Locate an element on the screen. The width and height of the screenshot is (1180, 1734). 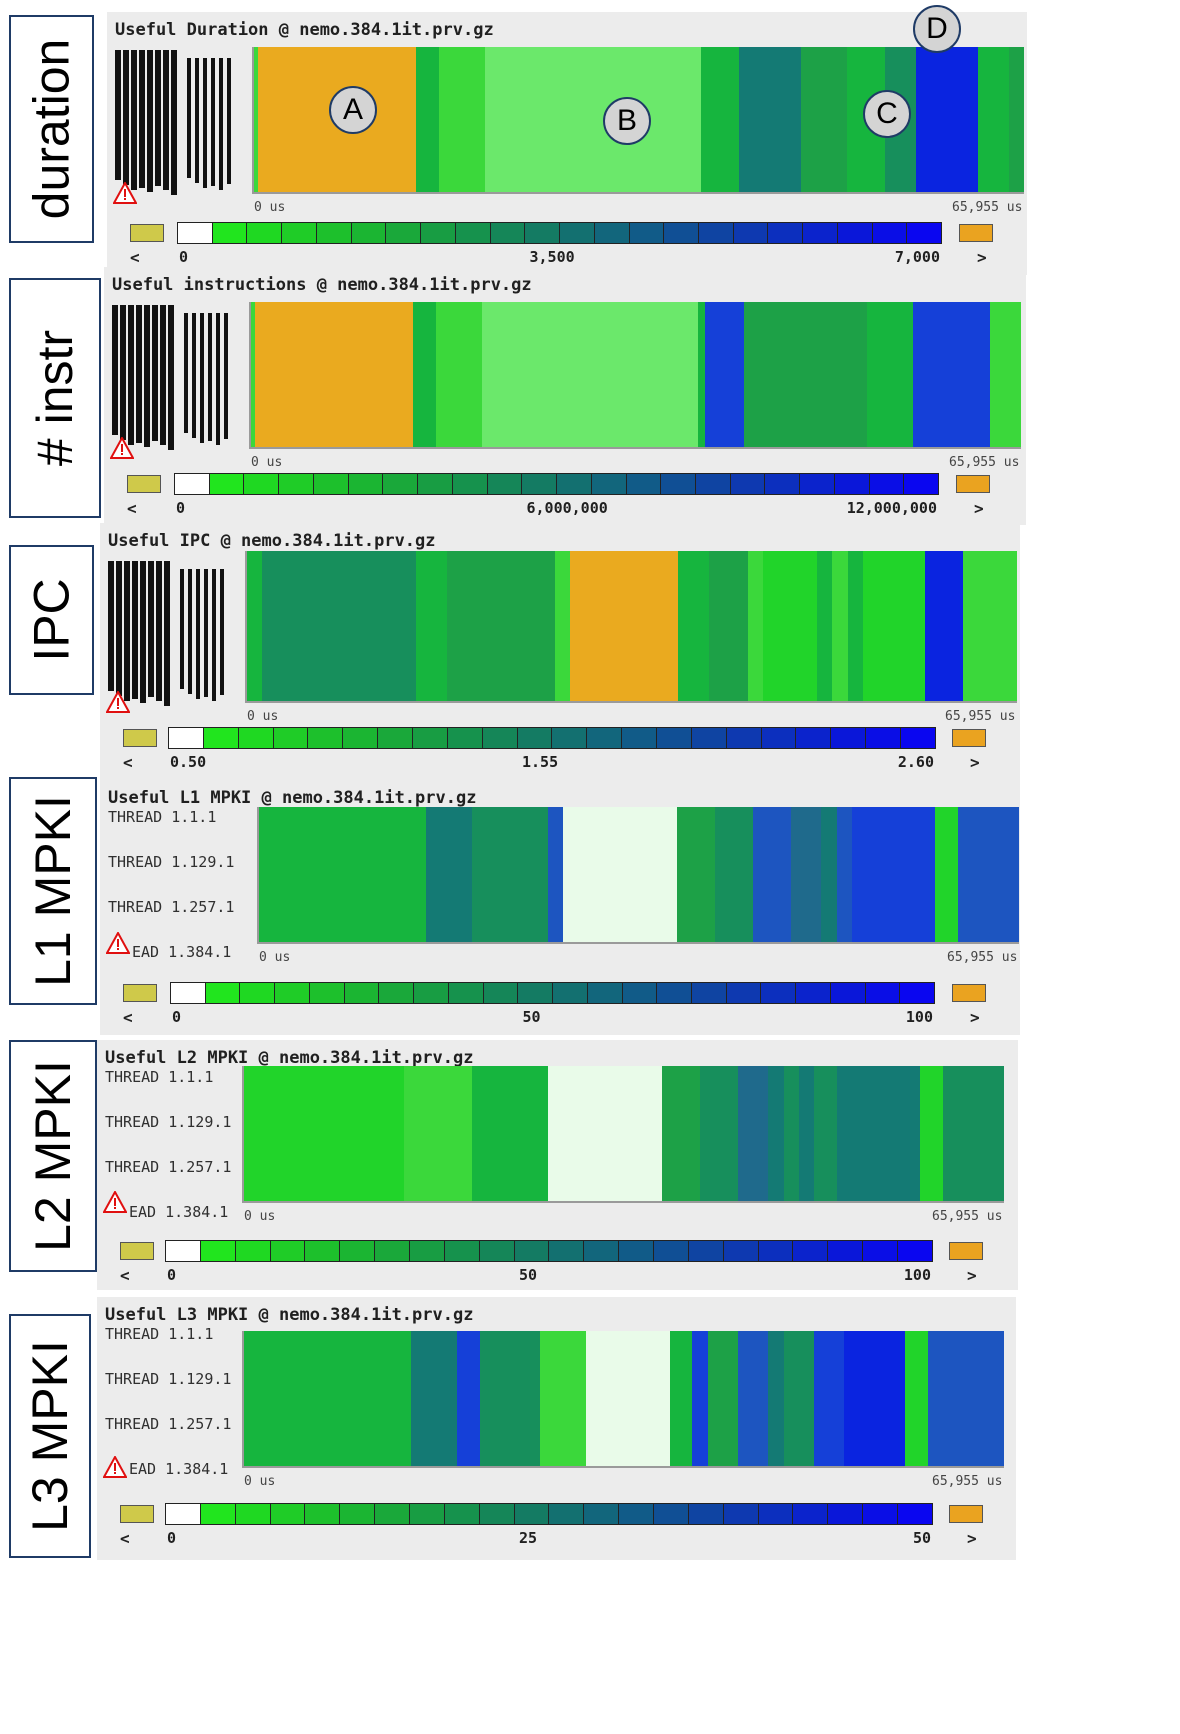
color-scale-legend is located at coordinates (559, 233).